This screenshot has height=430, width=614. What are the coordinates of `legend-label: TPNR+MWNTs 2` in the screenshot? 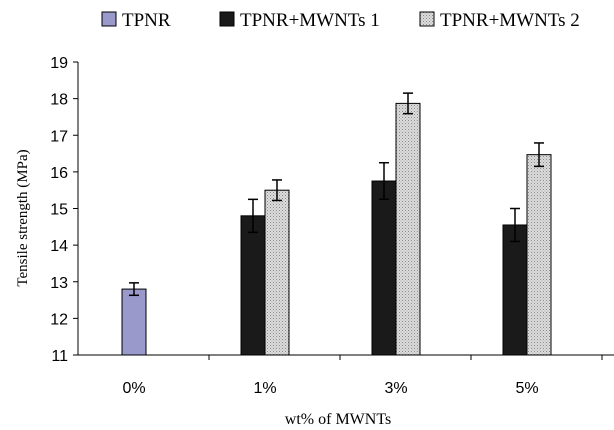 It's located at (510, 20).